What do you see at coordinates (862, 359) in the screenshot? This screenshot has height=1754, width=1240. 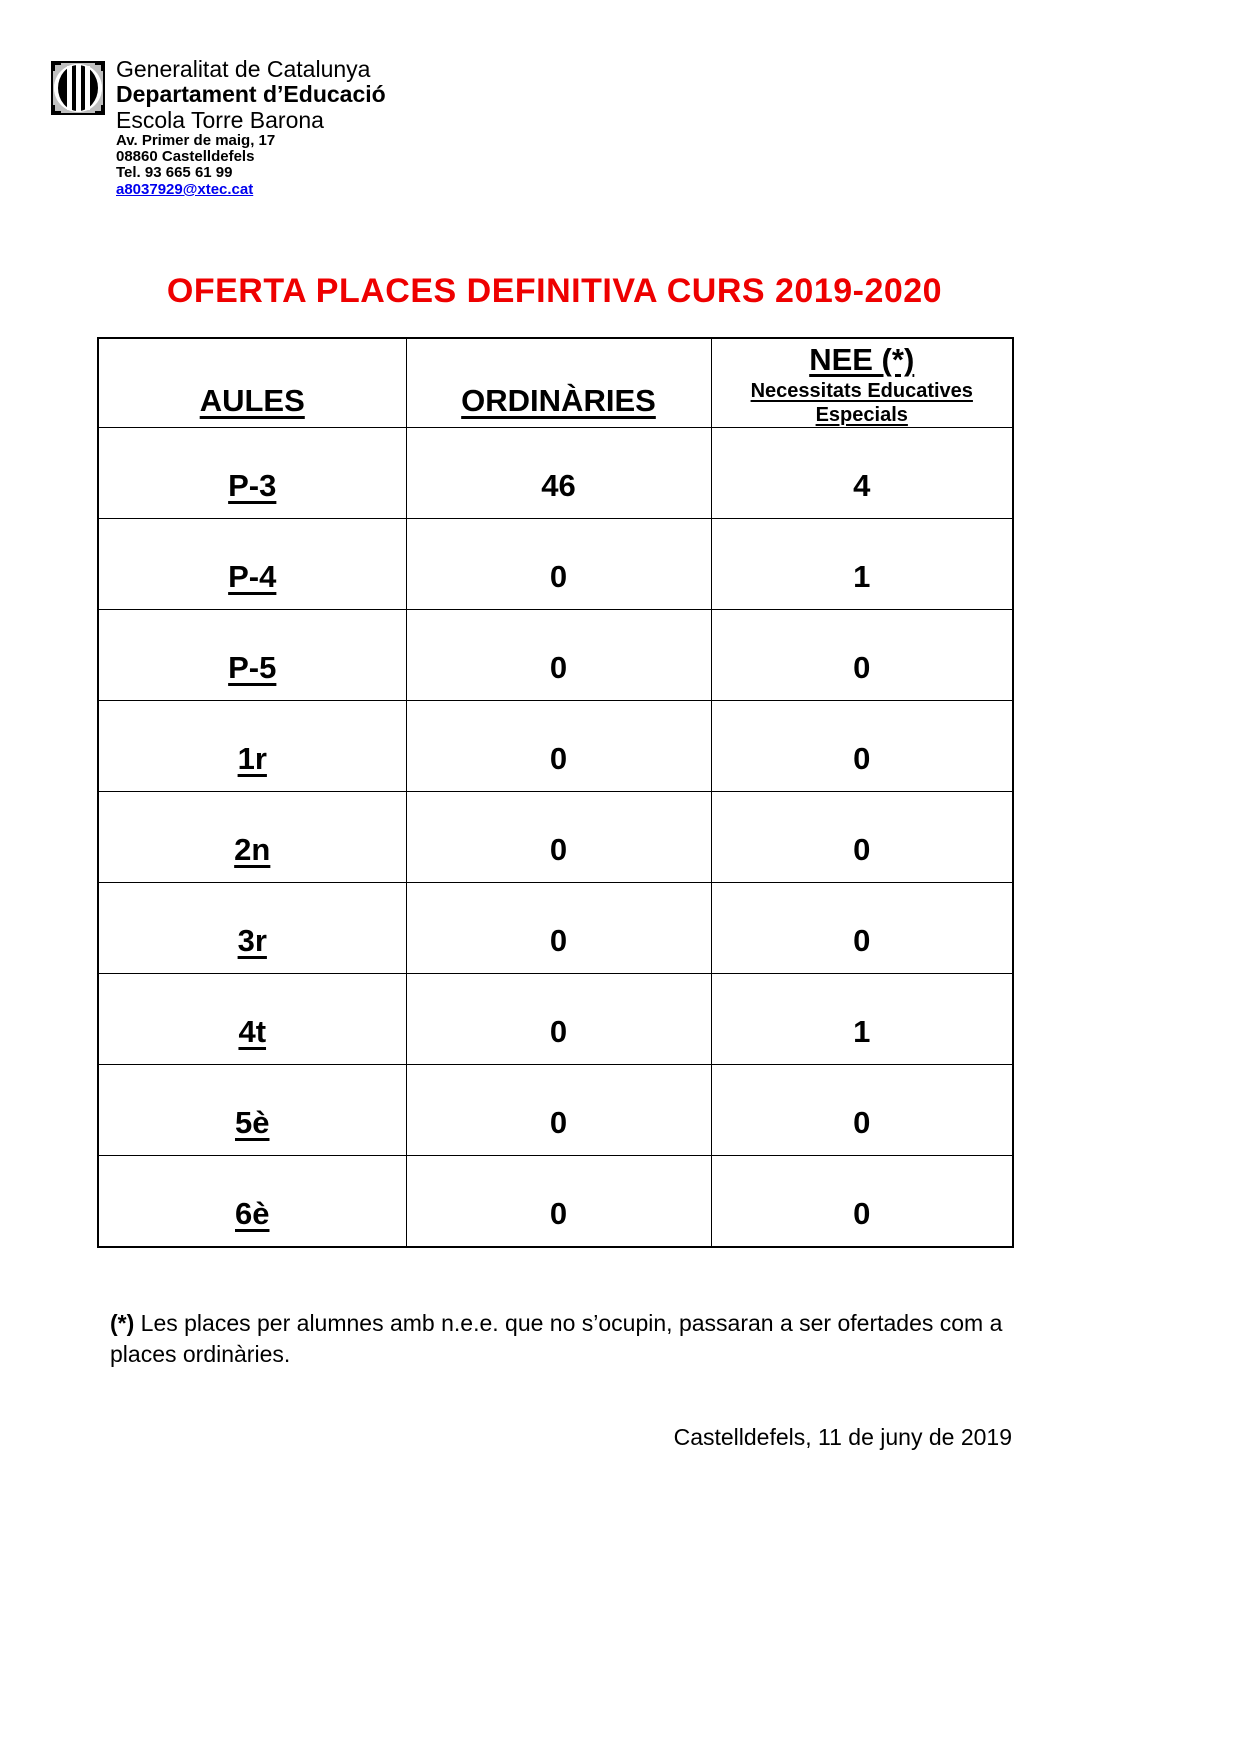 I see `header-nee-main: NEE (*)` at bounding box center [862, 359].